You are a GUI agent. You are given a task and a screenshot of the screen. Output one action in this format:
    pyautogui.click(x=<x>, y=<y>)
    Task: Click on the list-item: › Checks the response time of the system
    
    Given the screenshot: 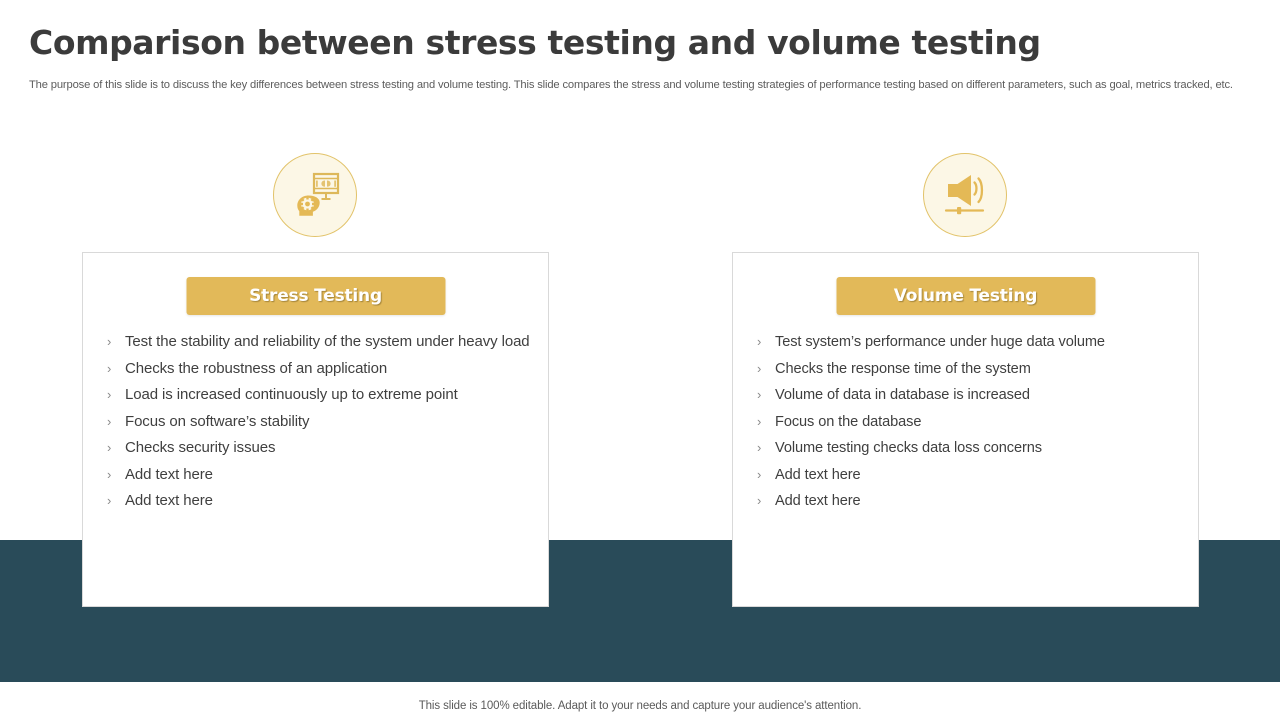 What is the action you would take?
    pyautogui.click(x=969, y=369)
    